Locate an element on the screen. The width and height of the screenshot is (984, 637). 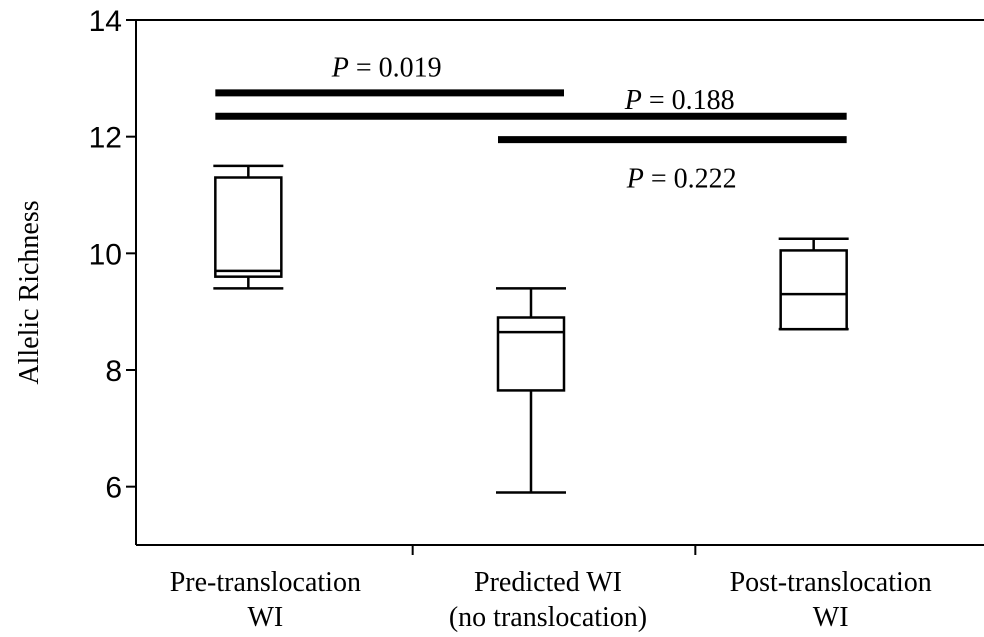
y-tick-label: 10 is located at coordinates (105, 254).